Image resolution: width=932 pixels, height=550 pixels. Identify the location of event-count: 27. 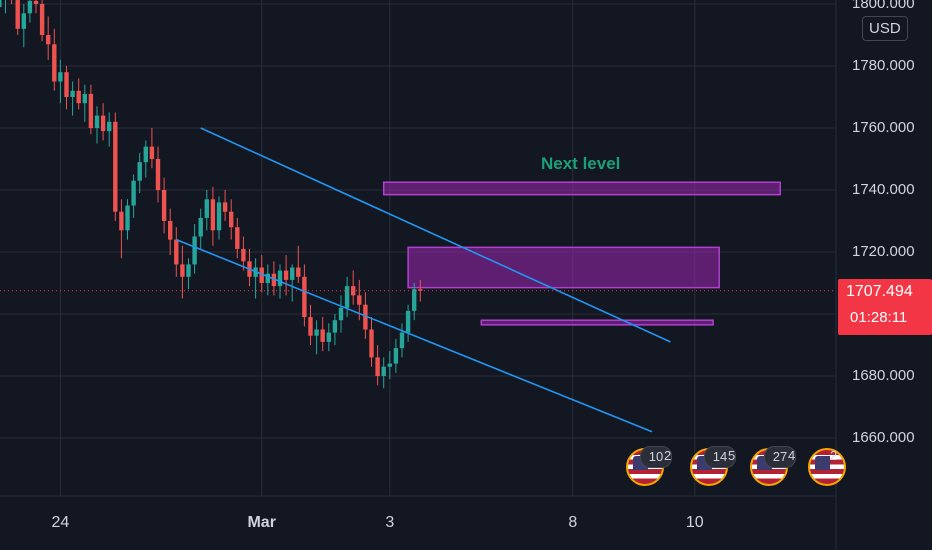
(780, 457).